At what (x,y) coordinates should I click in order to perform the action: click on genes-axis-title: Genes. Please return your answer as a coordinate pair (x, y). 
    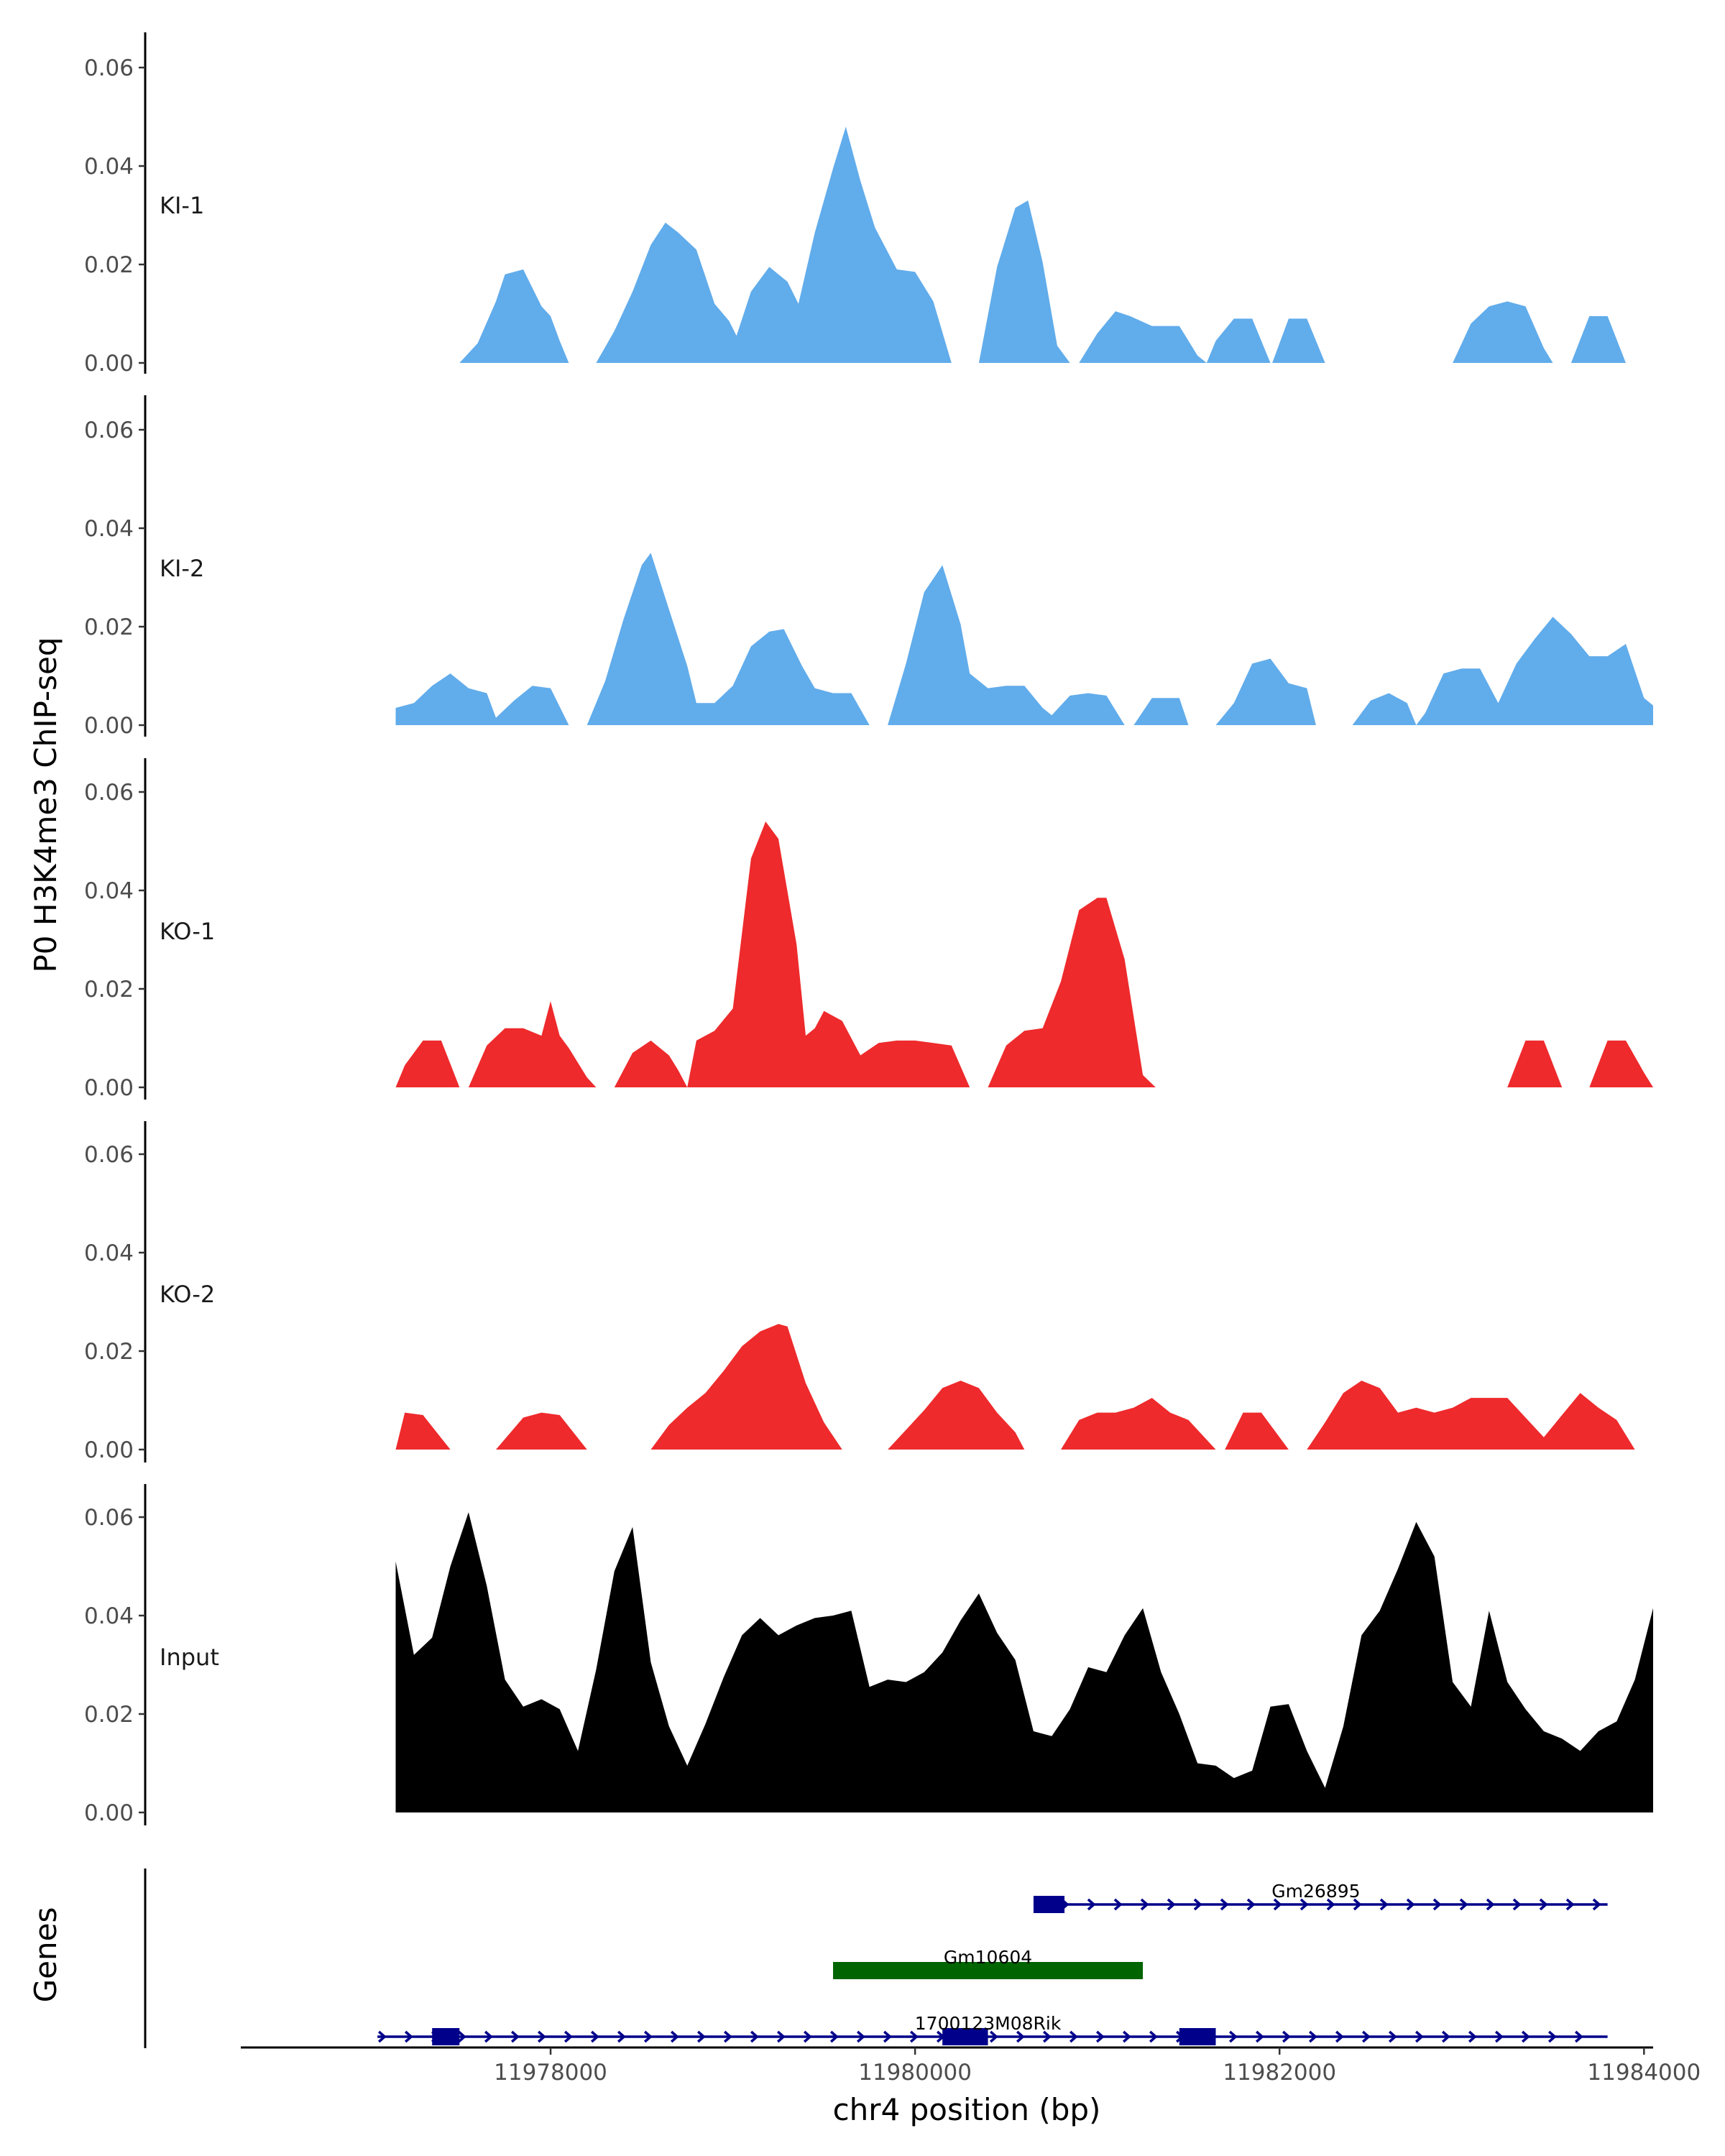
    Looking at the image, I should click on (45, 1955).